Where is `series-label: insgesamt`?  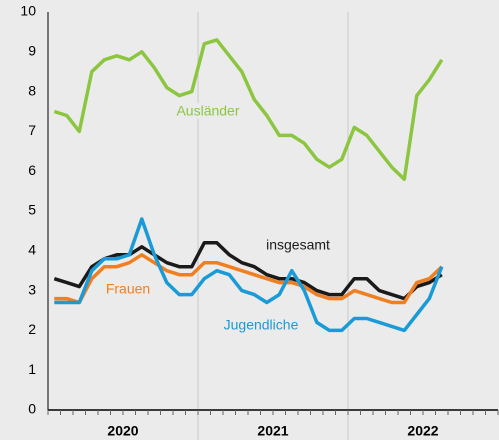
series-label: insgesamt is located at coordinates (298, 245).